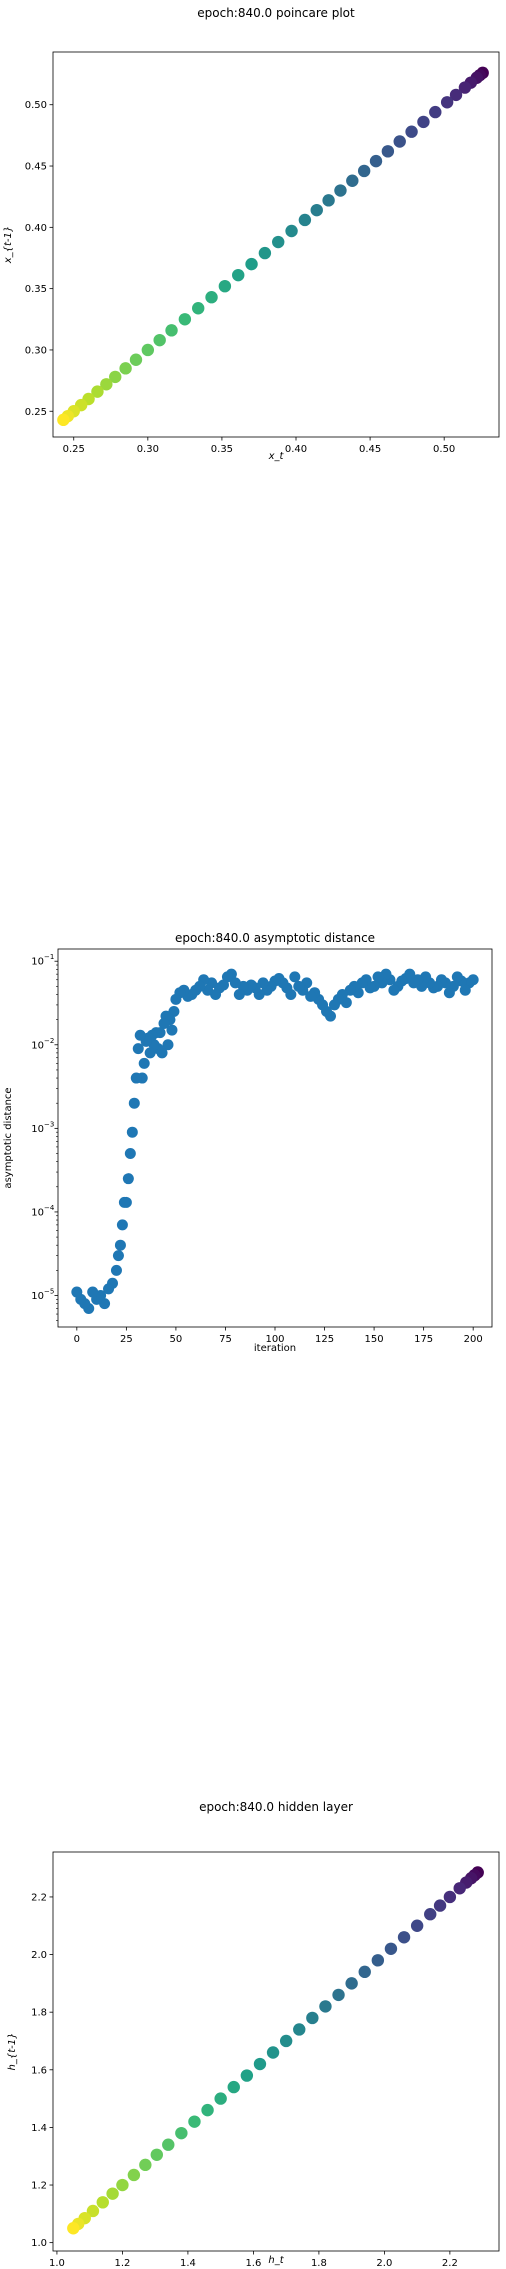 The width and height of the screenshot is (506, 2269). Describe the element at coordinates (148, 449) in the screenshot. I see `x-tick-label: 0.30` at that location.